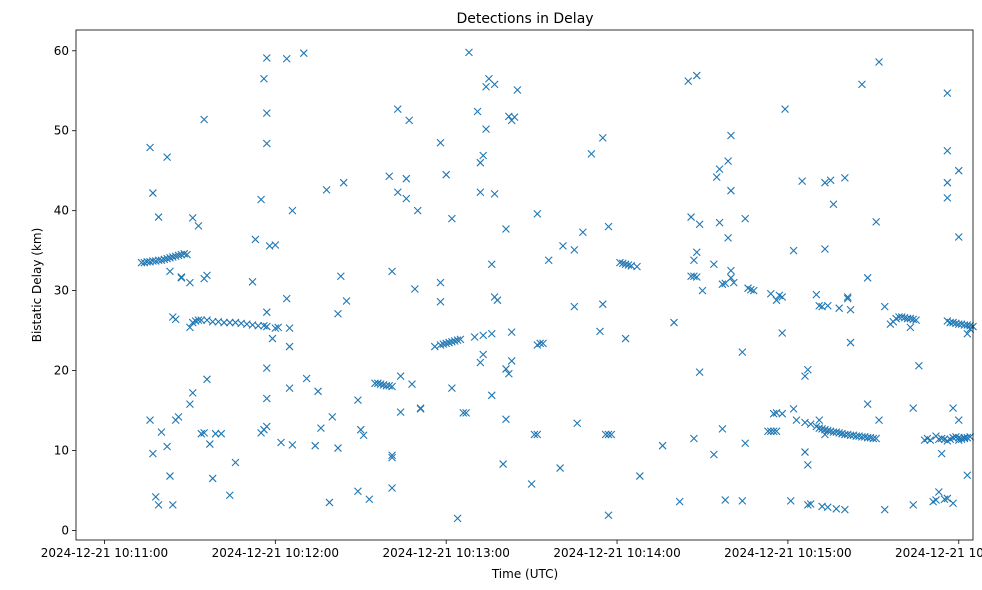 The width and height of the screenshot is (982, 590). I want to click on y-axis-ticks: 0 10 20 30 40 50 60, so click(65, 290).